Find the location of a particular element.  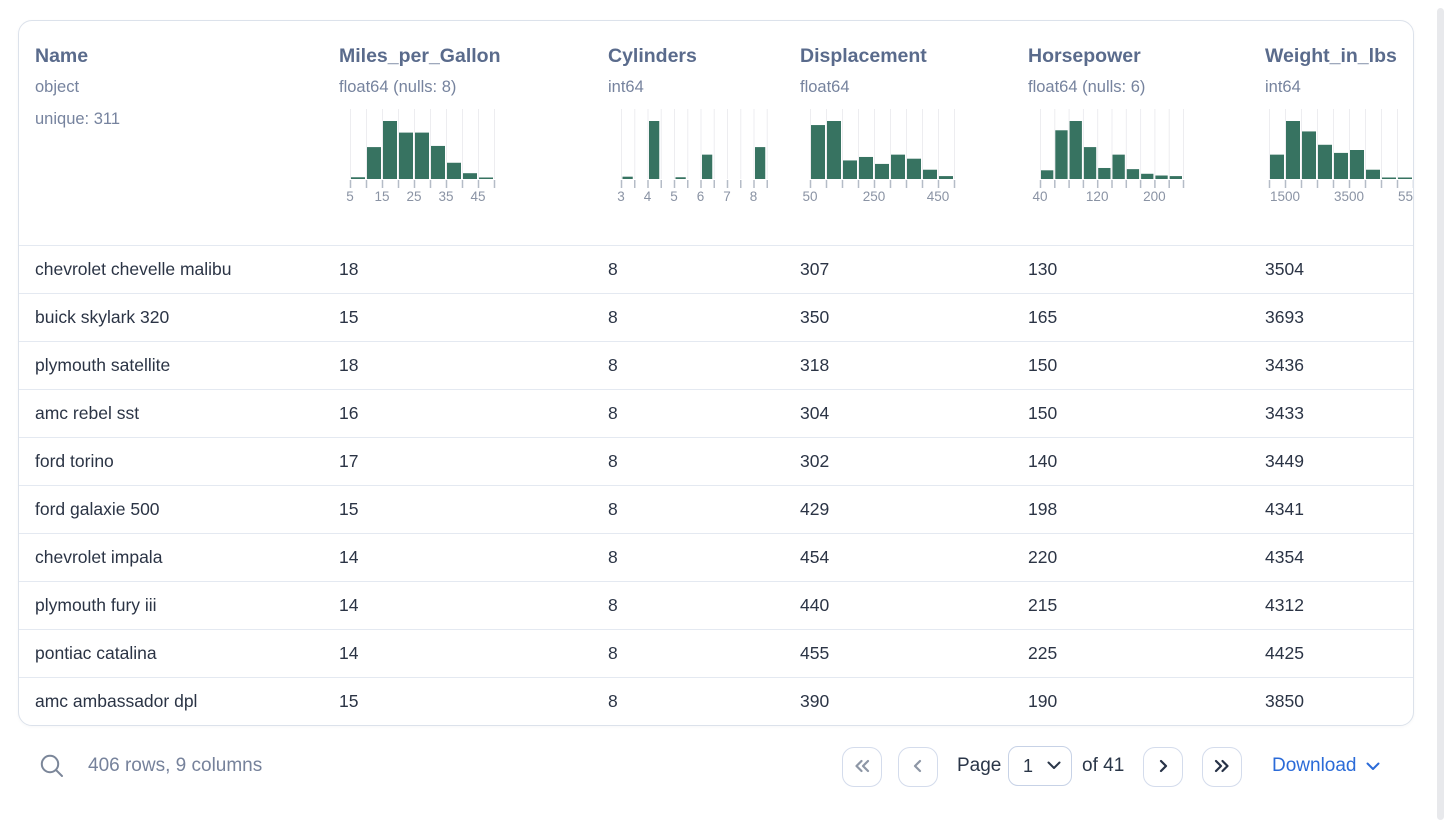

column-dtype: float64 (nulls: 6) is located at coordinates (1087, 87).